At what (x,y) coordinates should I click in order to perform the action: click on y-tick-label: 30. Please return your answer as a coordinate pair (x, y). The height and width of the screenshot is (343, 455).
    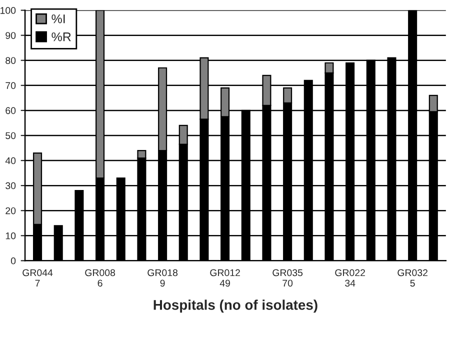
    Looking at the image, I should click on (11, 186).